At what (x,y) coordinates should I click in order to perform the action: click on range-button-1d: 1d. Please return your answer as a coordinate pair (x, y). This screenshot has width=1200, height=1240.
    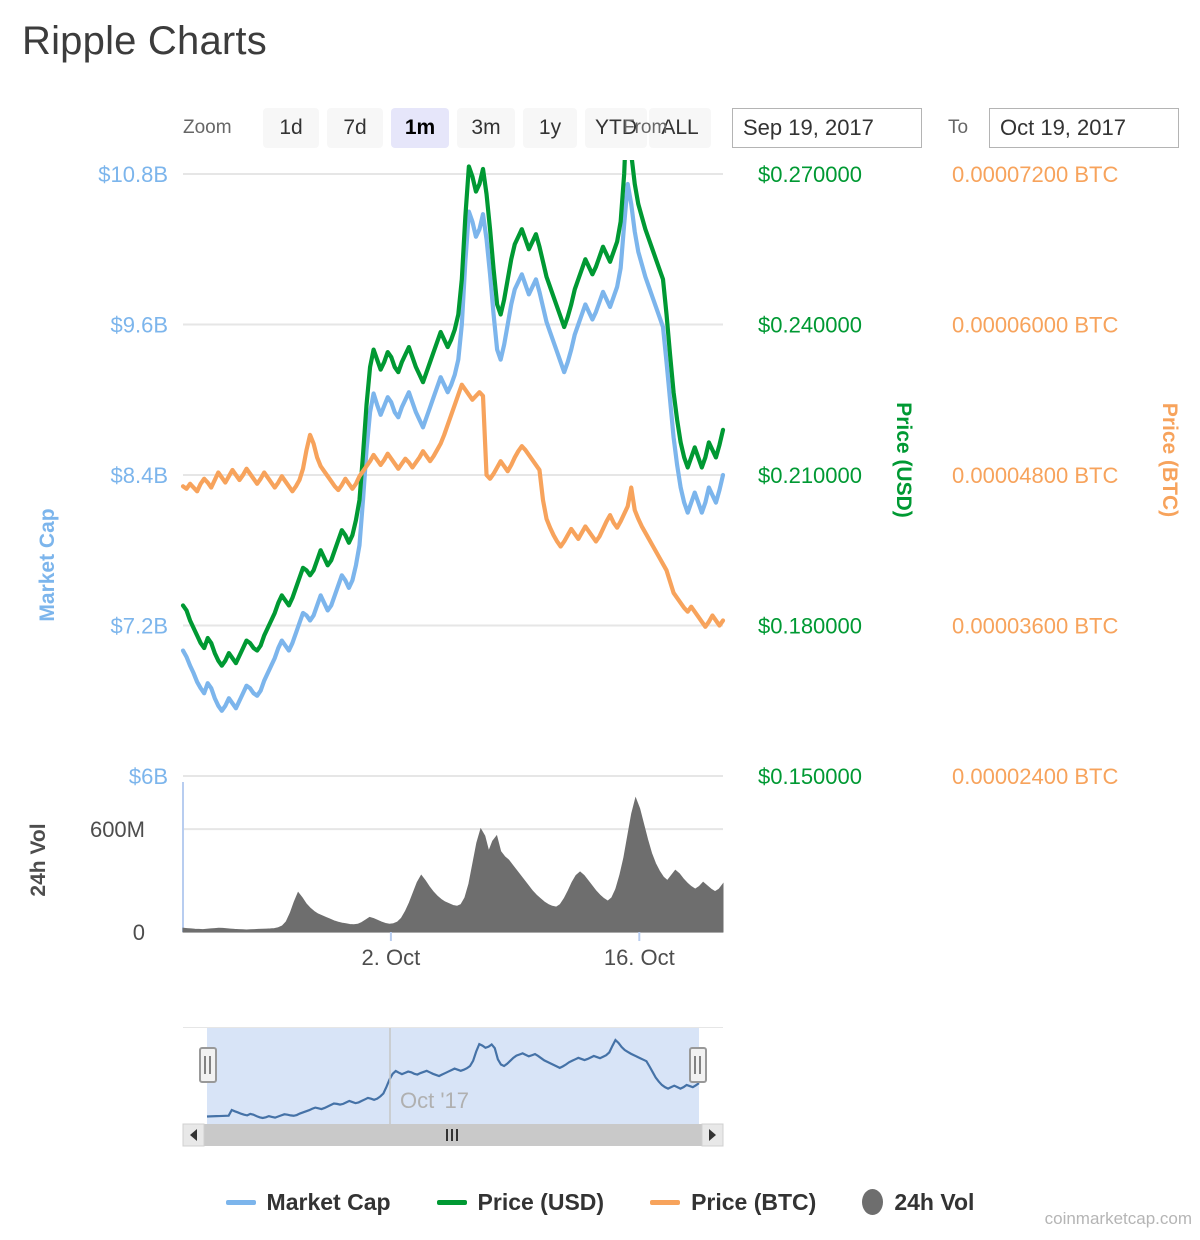
    Looking at the image, I should click on (291, 128).